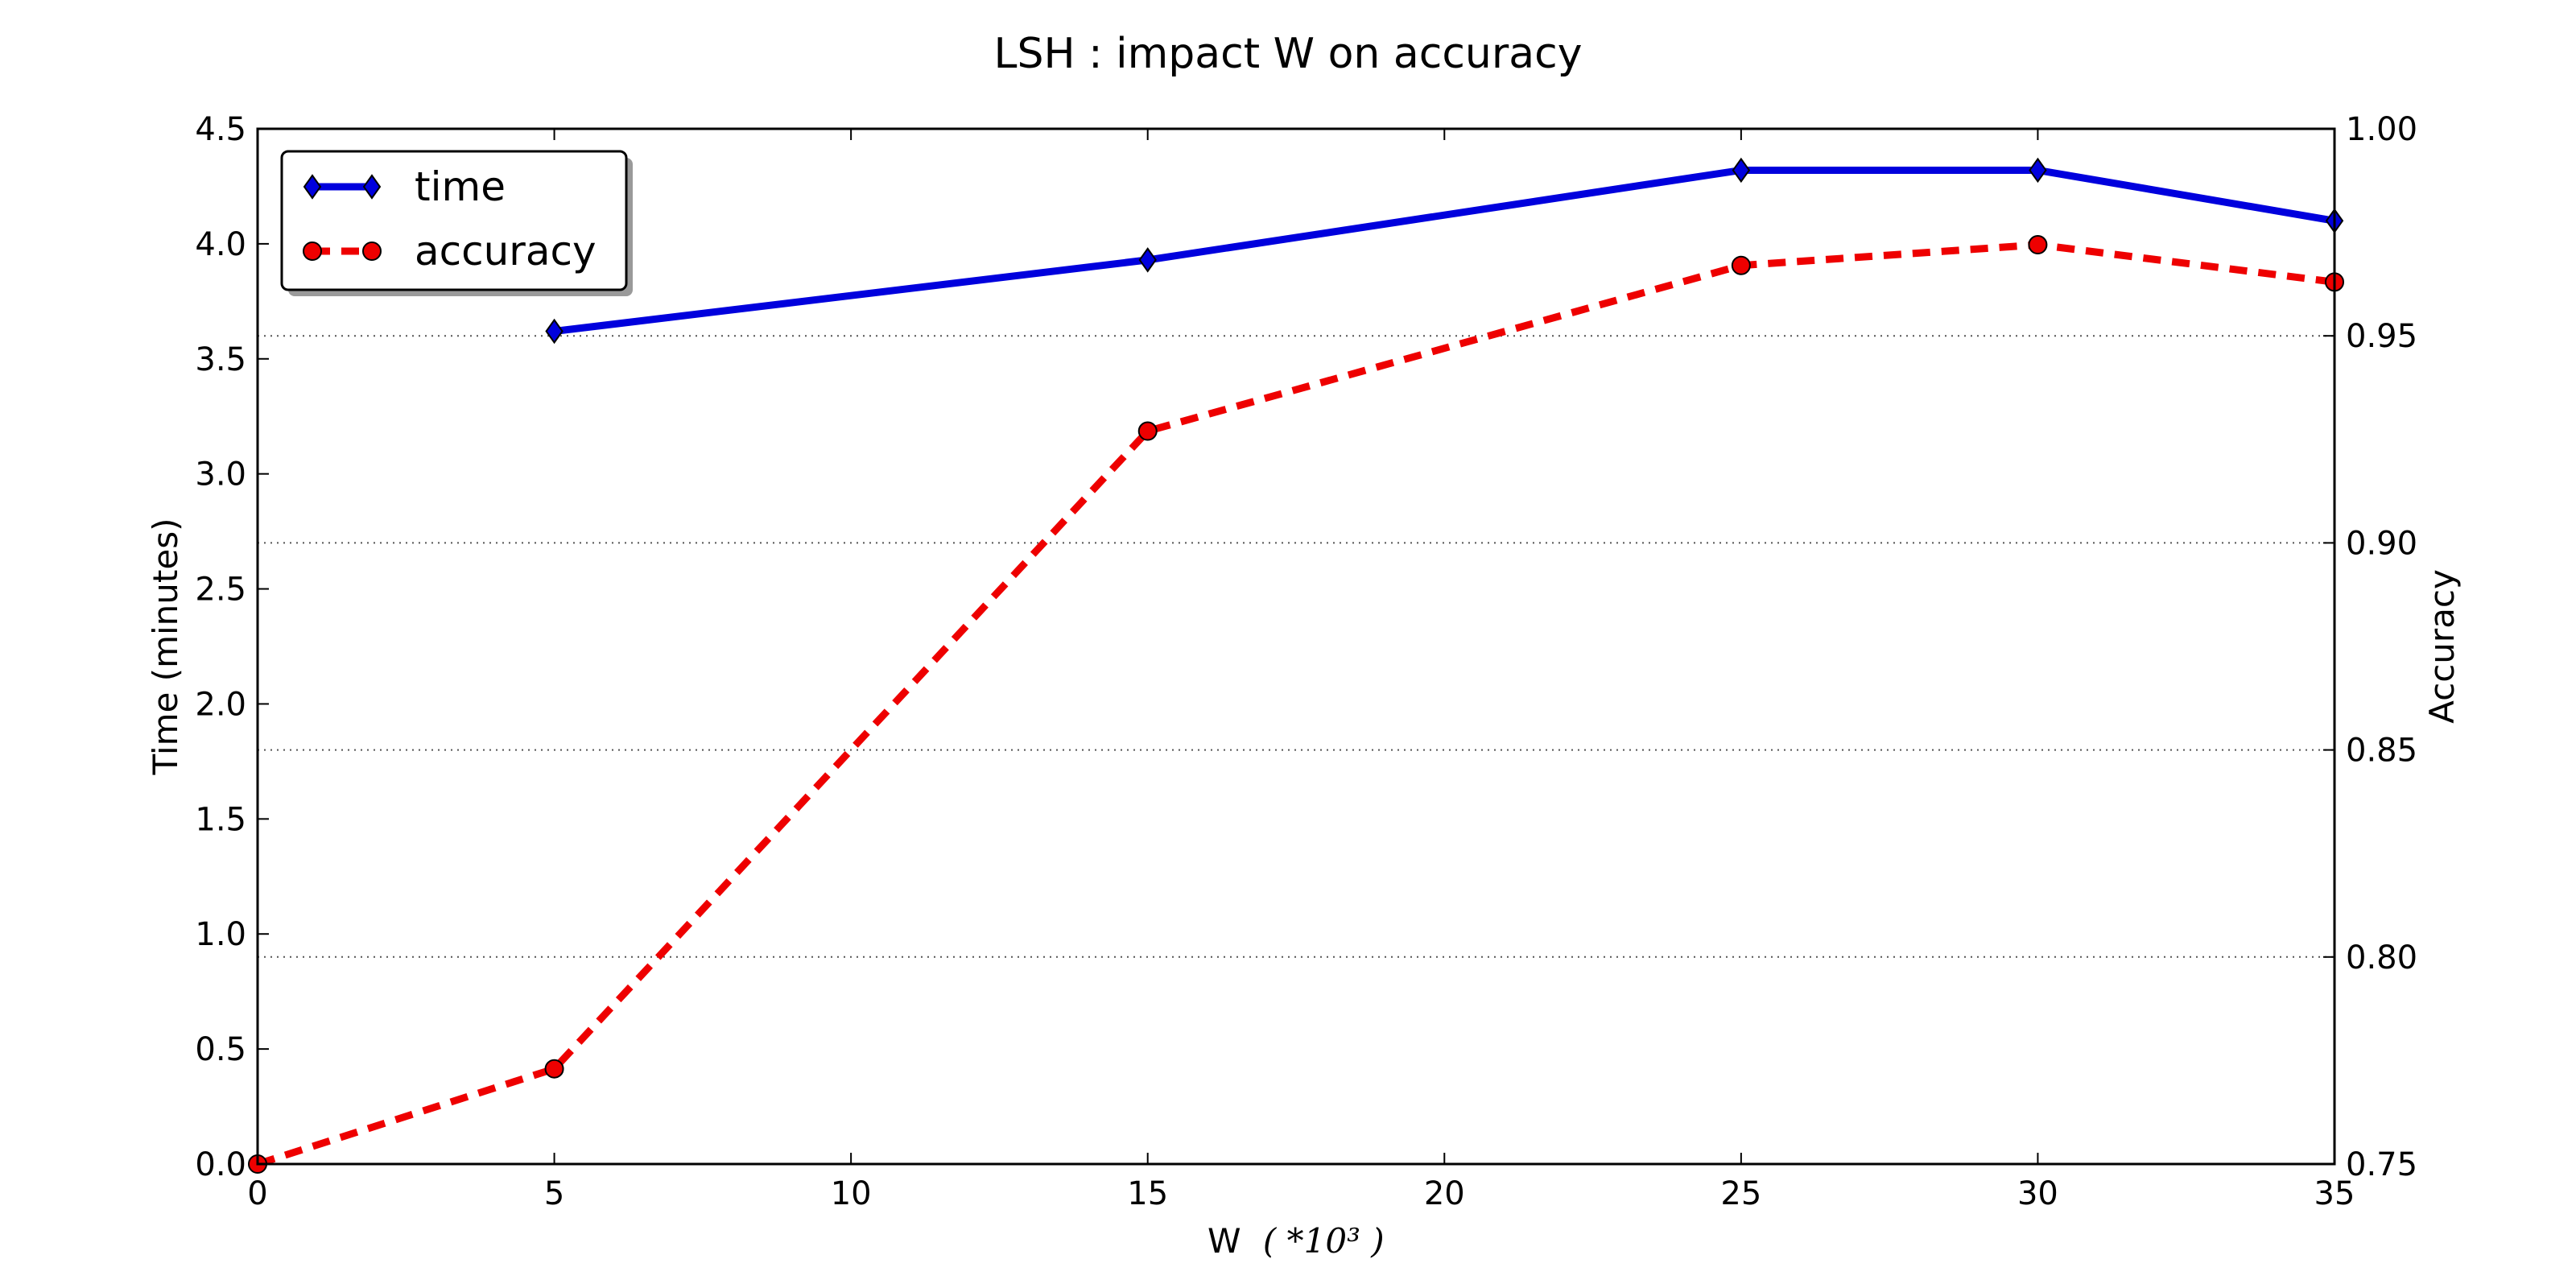 The image size is (2576, 1288). Describe the element at coordinates (1444, 1193) in the screenshot. I see `x-tick-label-4: 20` at that location.